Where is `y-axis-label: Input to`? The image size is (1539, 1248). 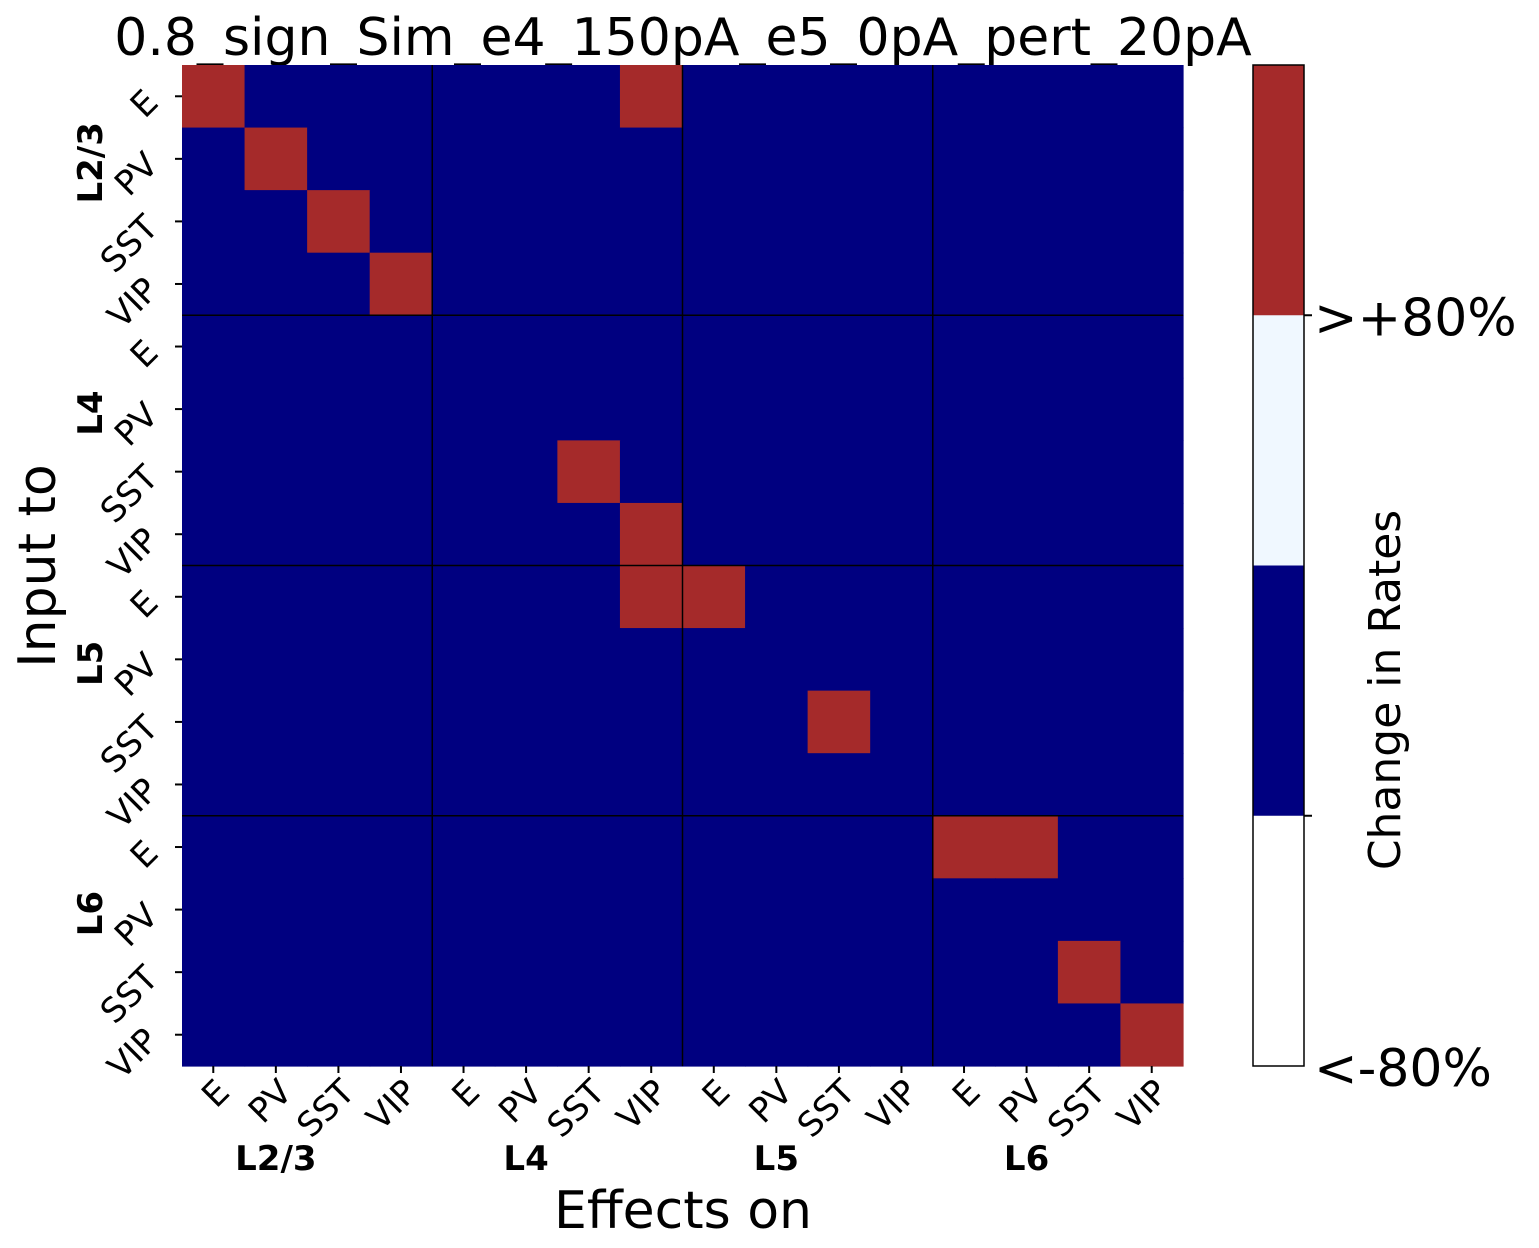
y-axis-label: Input to is located at coordinates (38, 565).